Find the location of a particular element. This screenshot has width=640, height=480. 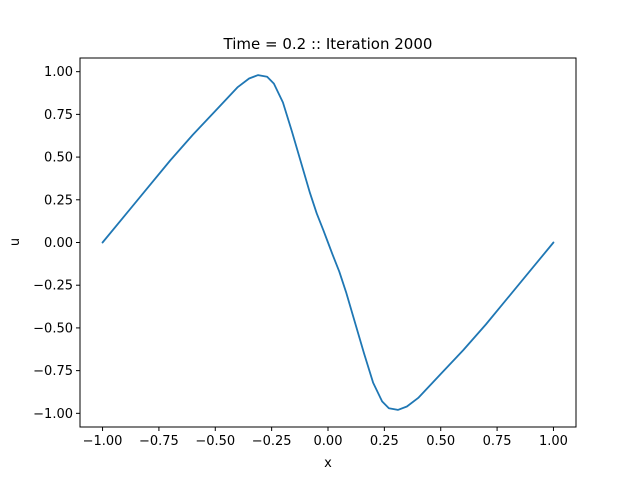

y-tick-label: 1.00 is located at coordinates (58, 72).